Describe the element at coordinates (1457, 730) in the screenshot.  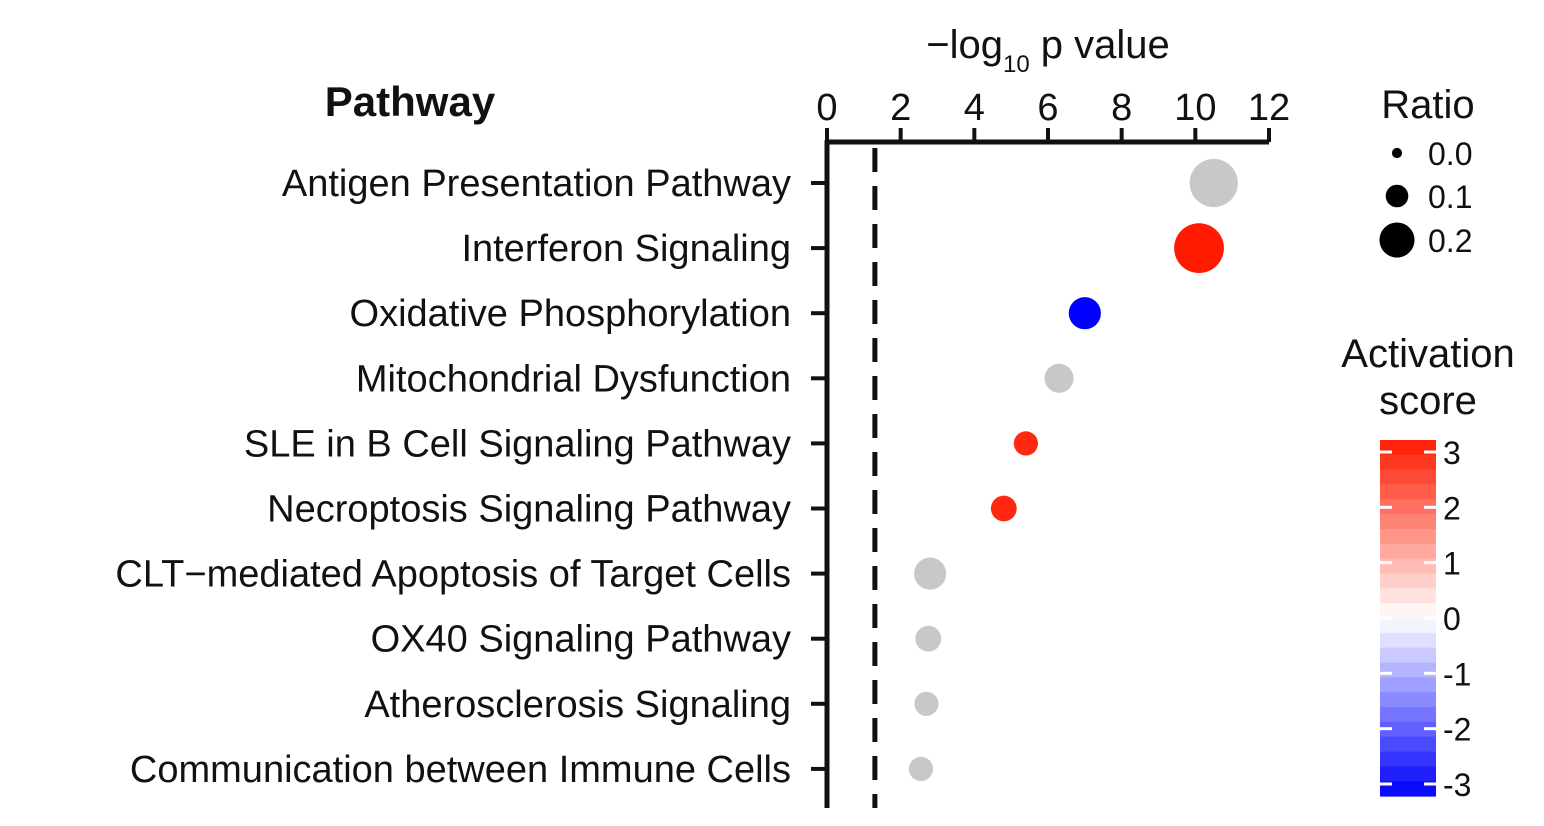
I see `colorbar-tick-label: -2` at that location.